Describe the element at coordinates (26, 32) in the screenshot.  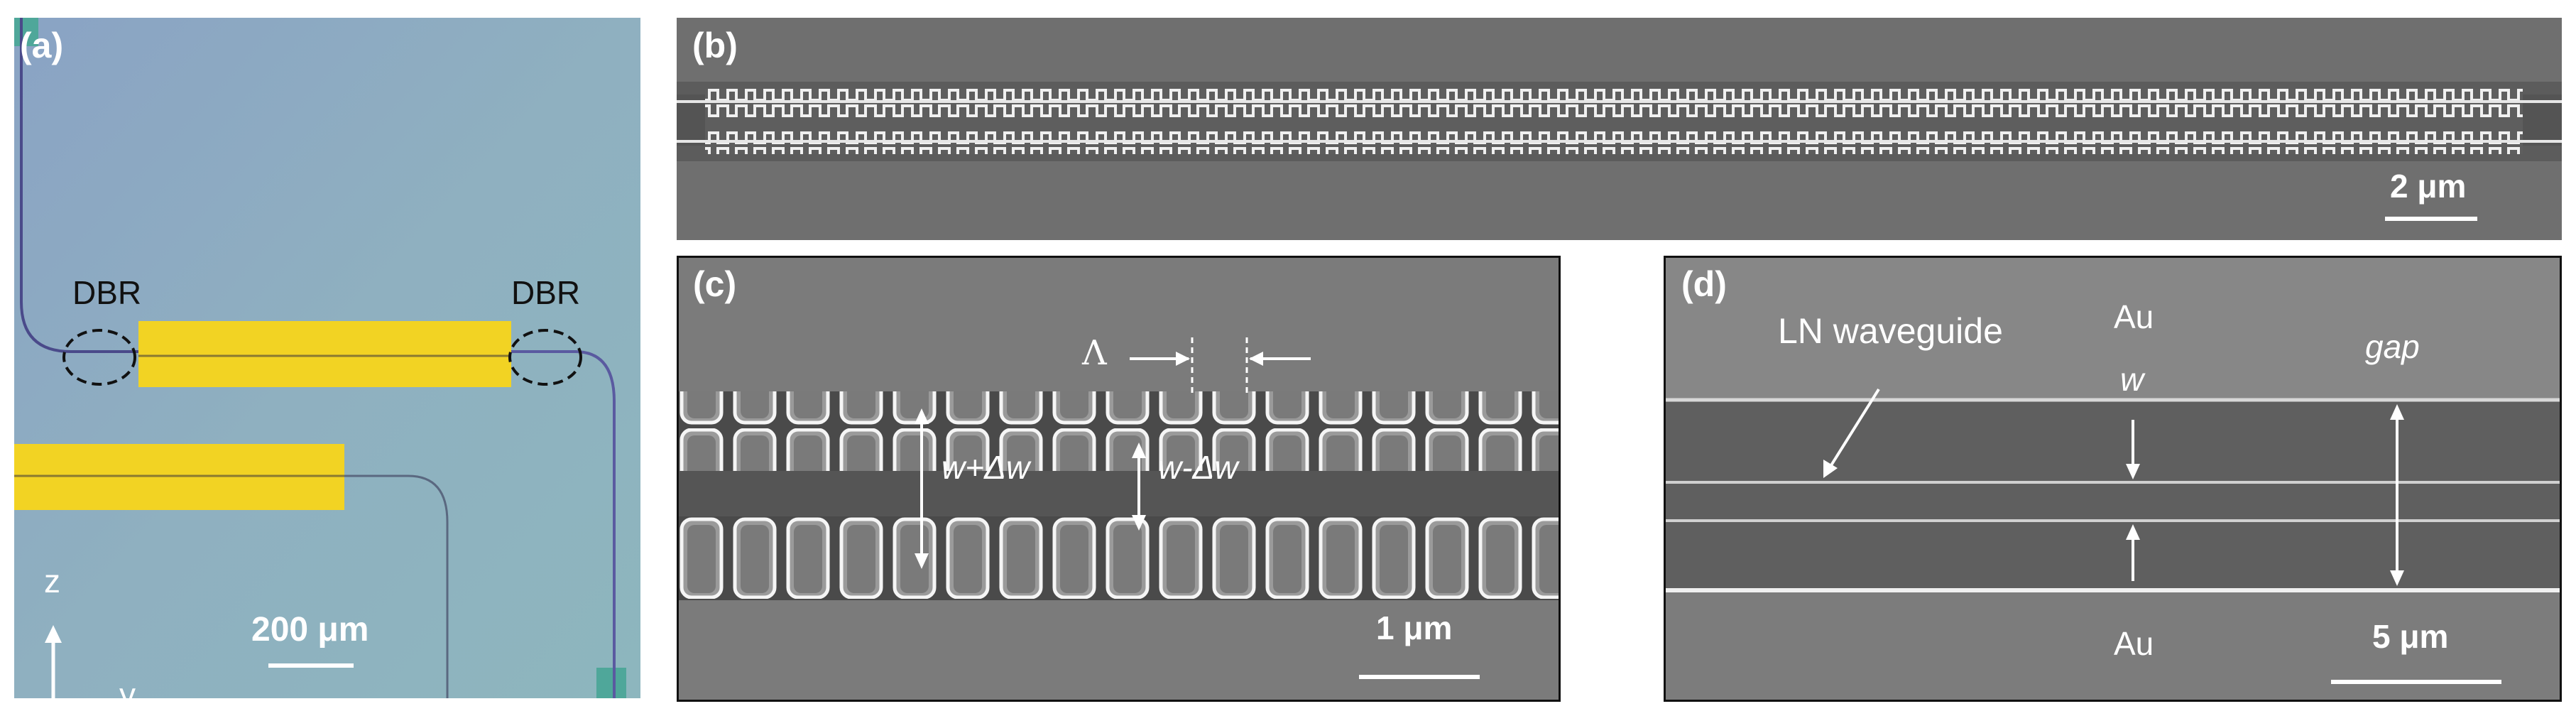
I see `top-left-pad` at that location.